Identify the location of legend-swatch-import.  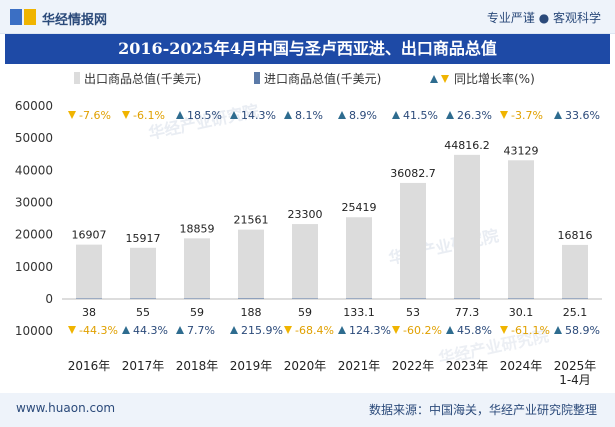
(257, 78).